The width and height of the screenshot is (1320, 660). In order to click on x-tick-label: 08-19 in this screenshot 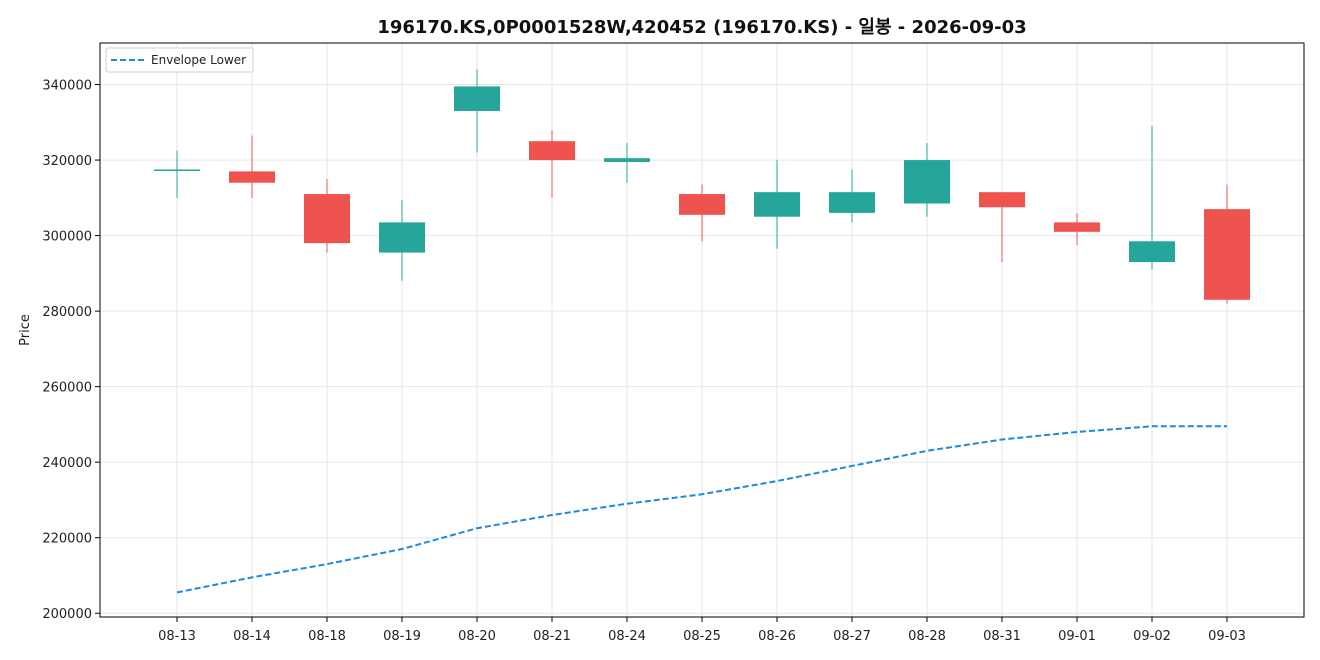, I will do `click(402, 636)`.